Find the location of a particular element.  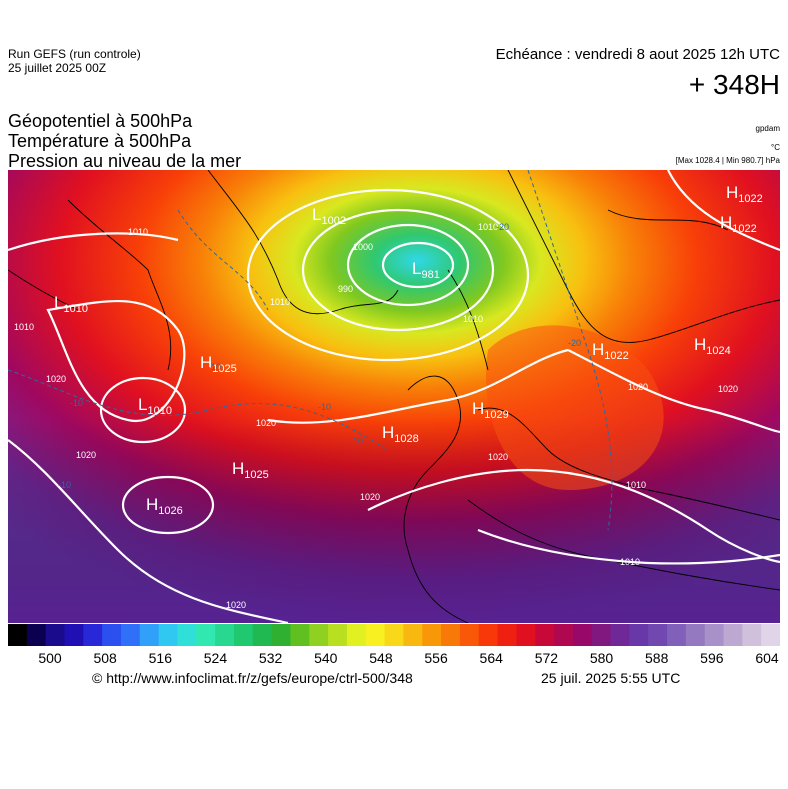

center-h1028: H1028 is located at coordinates (400, 434).